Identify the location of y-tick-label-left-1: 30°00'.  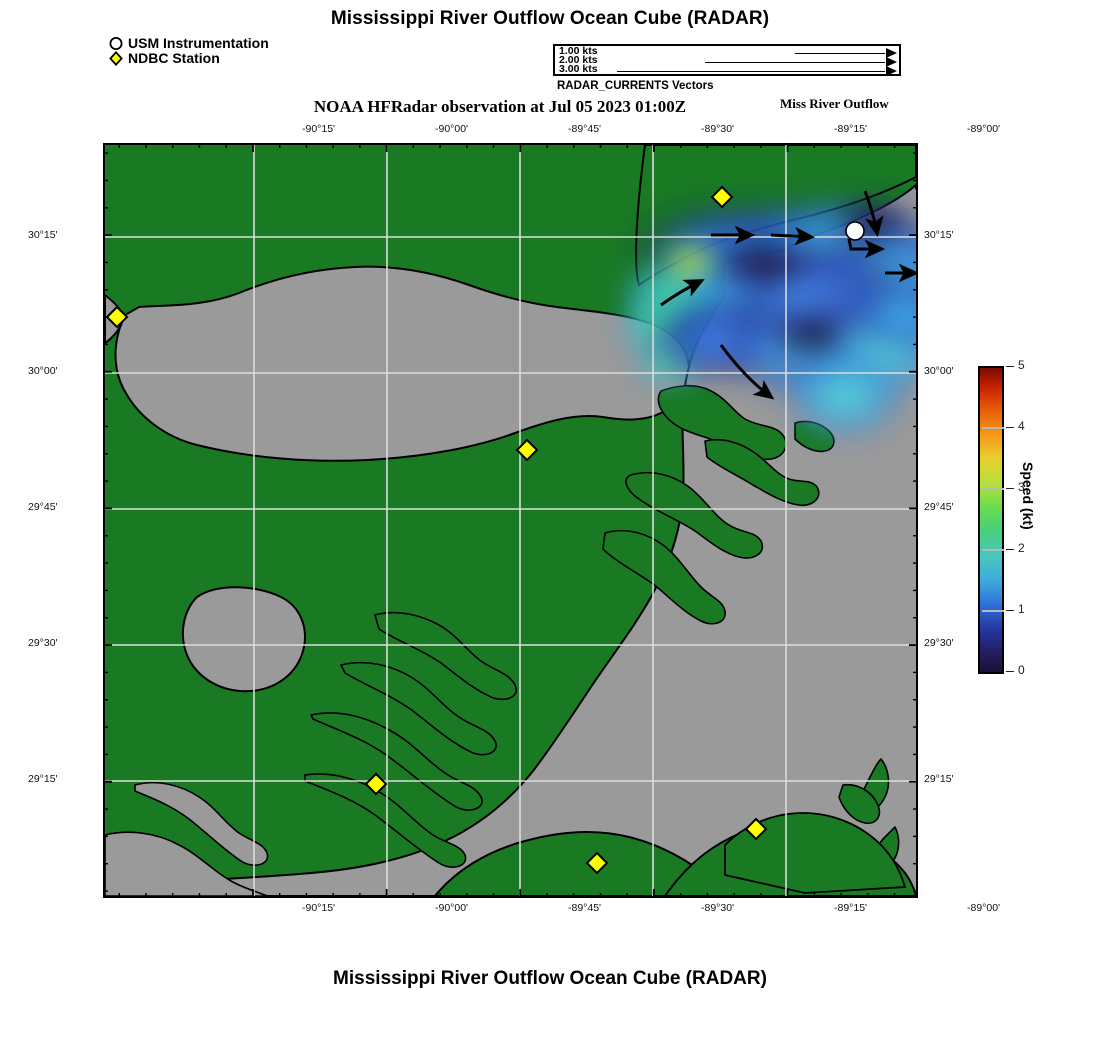
(43, 371).